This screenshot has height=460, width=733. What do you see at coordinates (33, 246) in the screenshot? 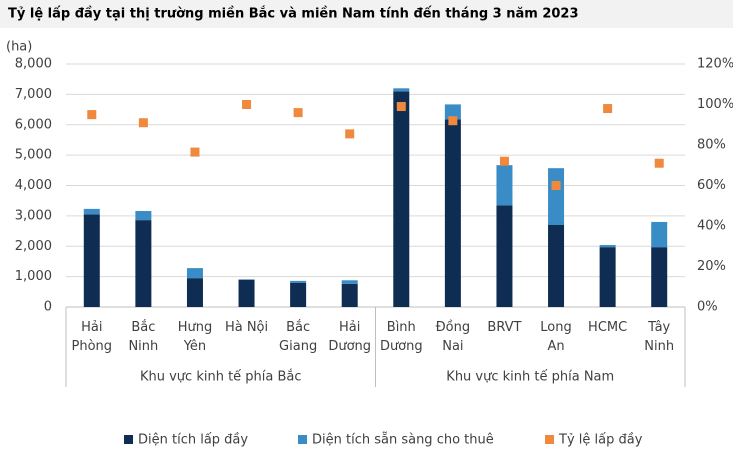
I see `y-tick-label: 2,000` at bounding box center [33, 246].